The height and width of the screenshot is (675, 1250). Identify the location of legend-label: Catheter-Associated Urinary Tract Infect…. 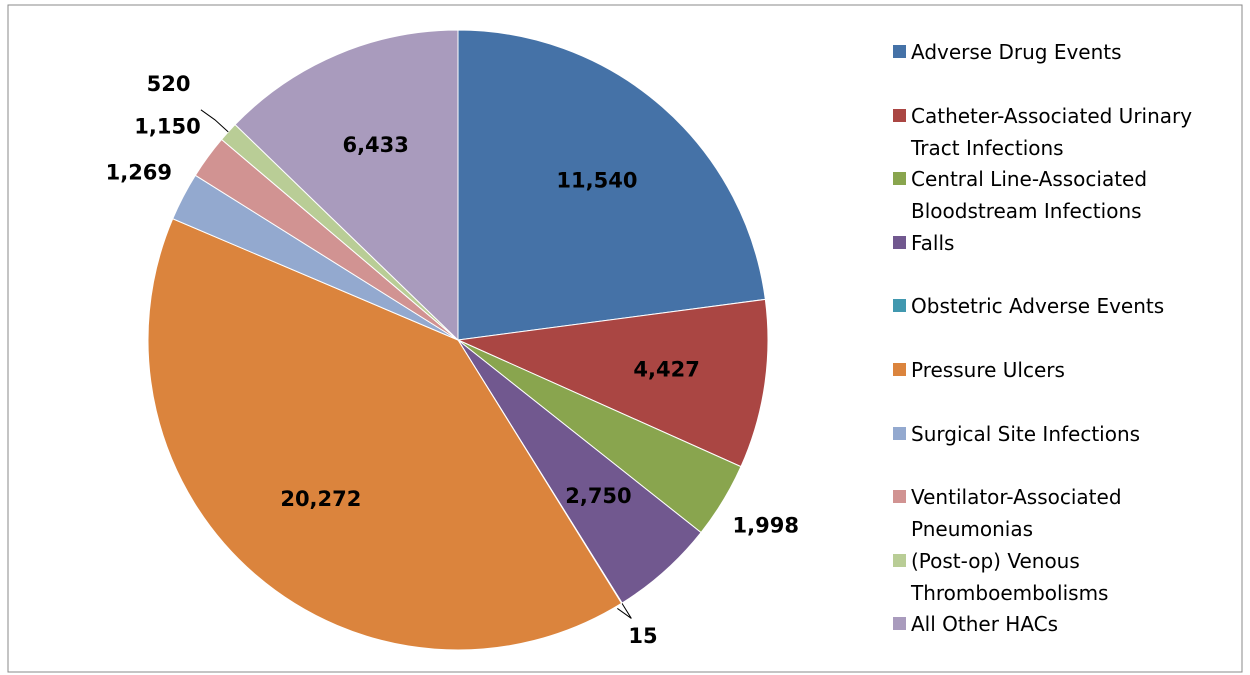
(1052, 131).